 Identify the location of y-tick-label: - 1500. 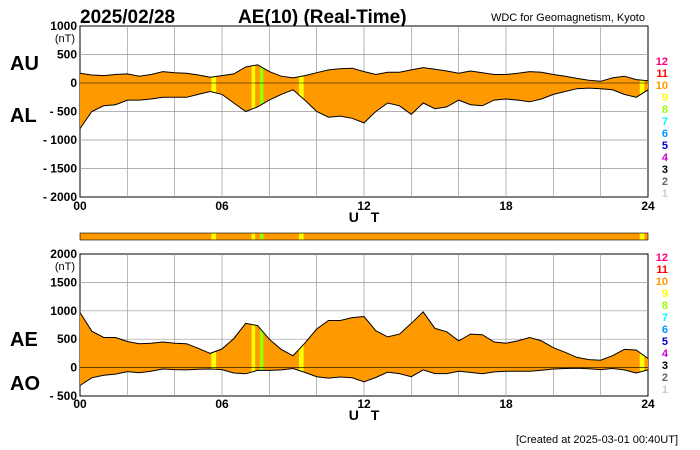
(60, 169).